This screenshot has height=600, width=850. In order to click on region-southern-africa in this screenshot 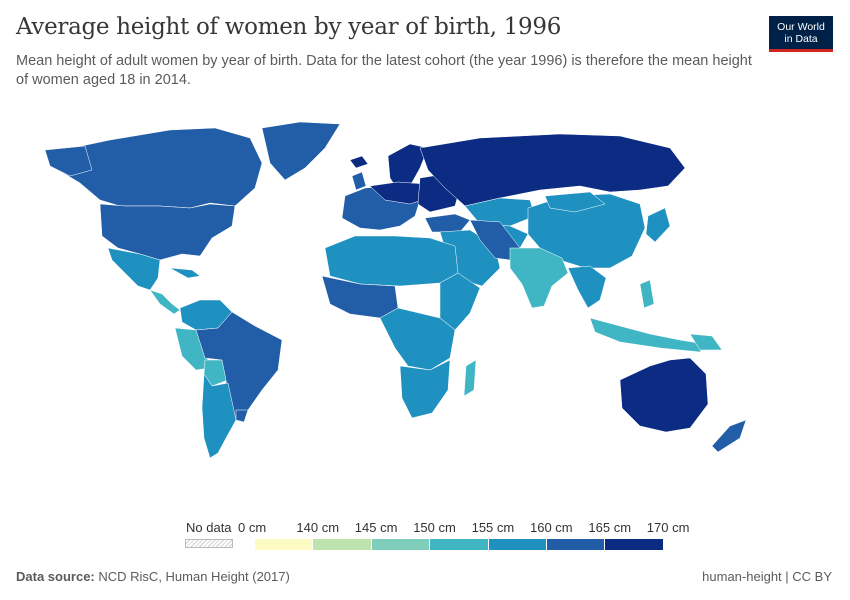, I will do `click(425, 389)`.